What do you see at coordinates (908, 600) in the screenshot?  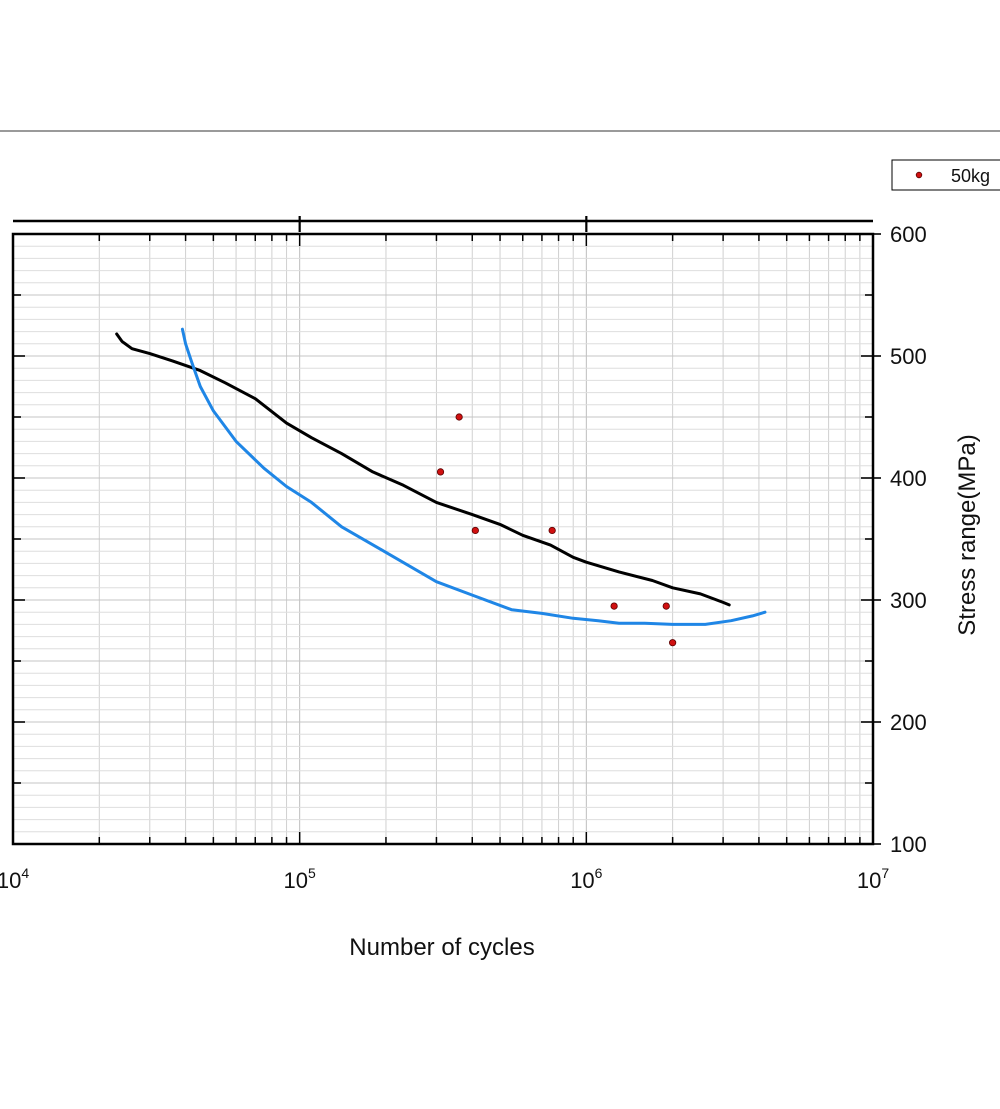 I see `y-tick-label: 300` at bounding box center [908, 600].